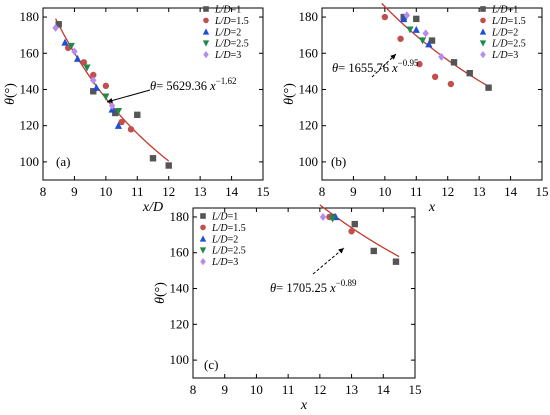 This screenshot has width=550, height=415. What do you see at coordinates (359, 231) in the screenshot?
I see `fit-curve` at bounding box center [359, 231].